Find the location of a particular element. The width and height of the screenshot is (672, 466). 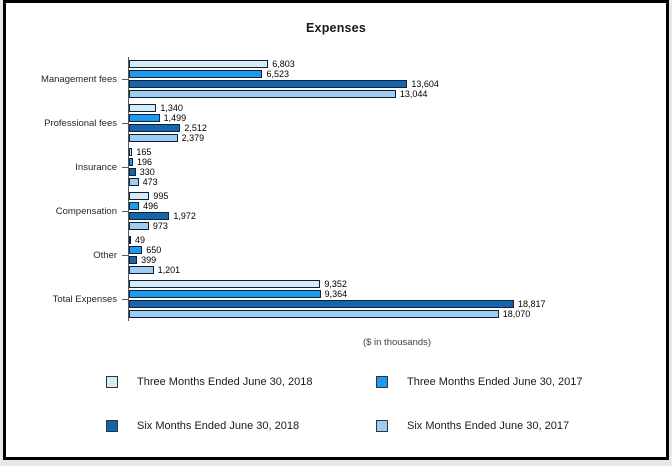

category-bars: 9,352 9,364 18,817 18,070 is located at coordinates (392, 299).